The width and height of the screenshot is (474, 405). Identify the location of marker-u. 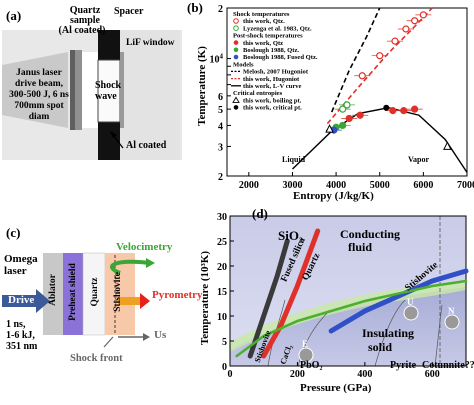
(411, 313).